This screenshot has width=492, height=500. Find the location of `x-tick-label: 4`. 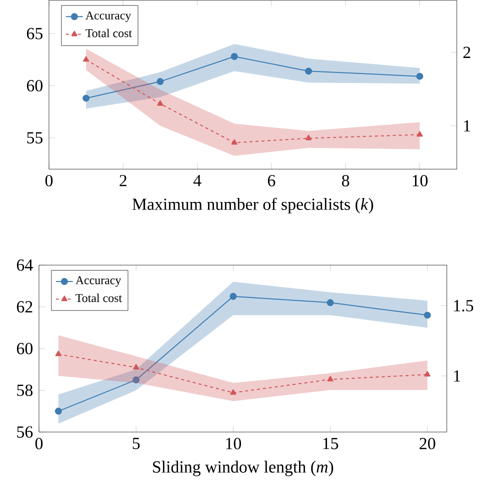

x-tick-label: 4 is located at coordinates (197, 180).